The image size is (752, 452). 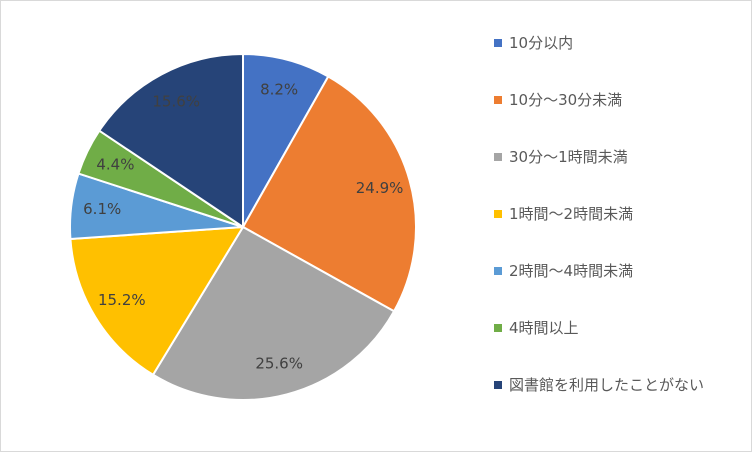 What do you see at coordinates (609, 59) in the screenshot?
I see `legend-item: 10分以内` at bounding box center [609, 59].